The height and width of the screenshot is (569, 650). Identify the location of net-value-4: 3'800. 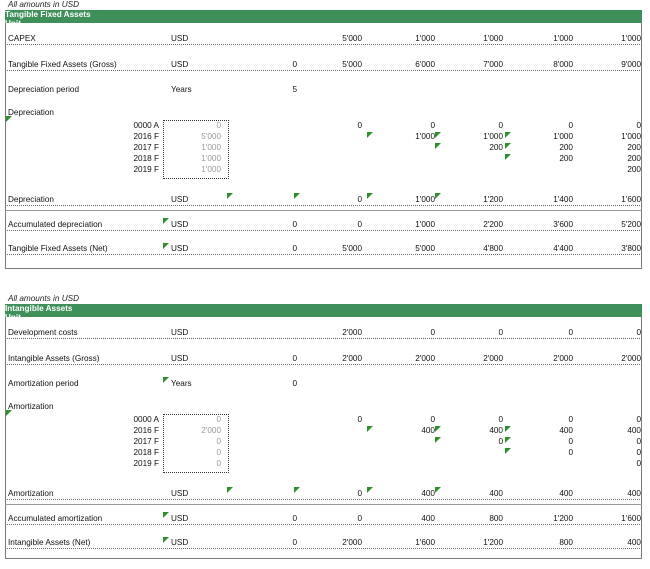
(631, 248).